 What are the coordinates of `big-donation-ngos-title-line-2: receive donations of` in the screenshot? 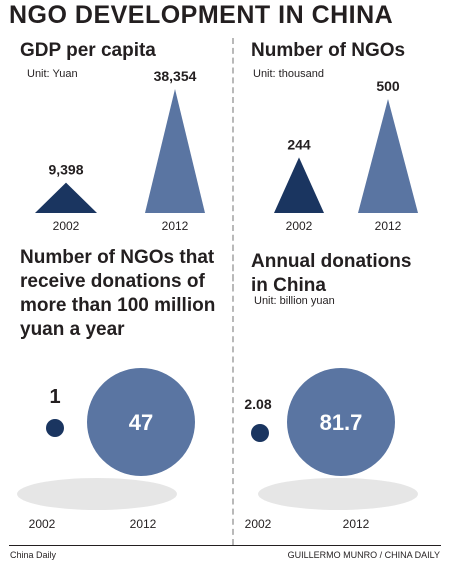 It's located at (112, 281).